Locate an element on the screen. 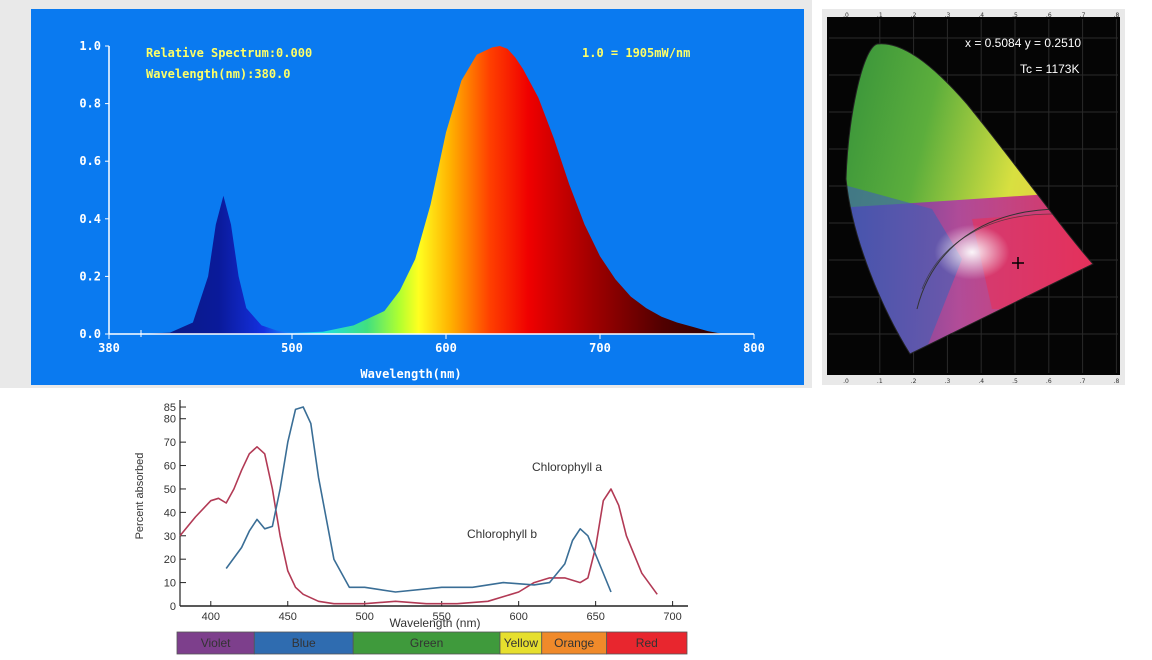 The height and width of the screenshot is (660, 1152). absorption-y-tick-label: 60 is located at coordinates (170, 467).